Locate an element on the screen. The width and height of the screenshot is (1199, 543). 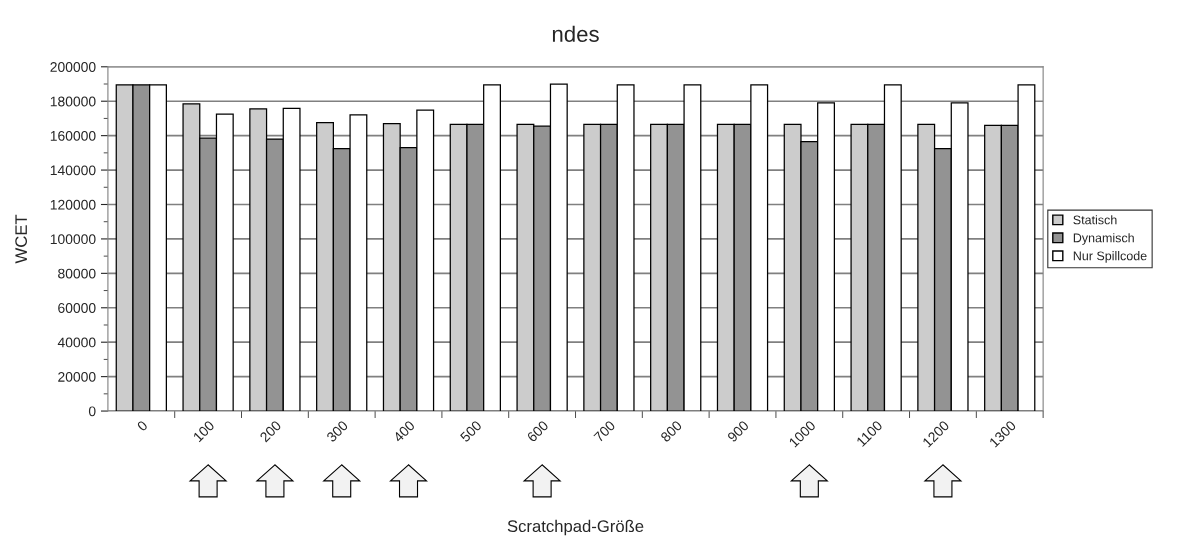
x-tick-label: 600 is located at coordinates (537, 431).